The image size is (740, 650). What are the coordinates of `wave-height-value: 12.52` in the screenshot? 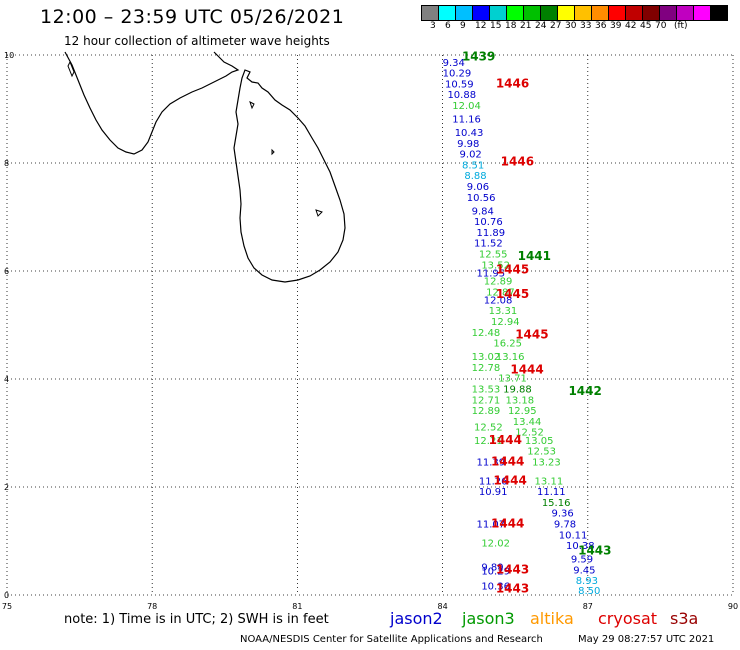 It's located at (529, 433).